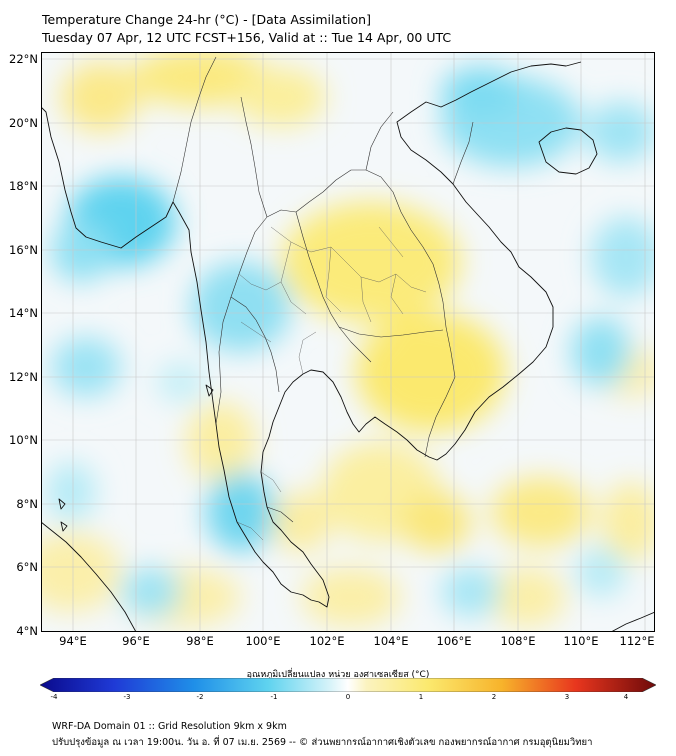  What do you see at coordinates (23, 377) in the screenshot?
I see `lat-label-12n: 12°N` at bounding box center [23, 377].